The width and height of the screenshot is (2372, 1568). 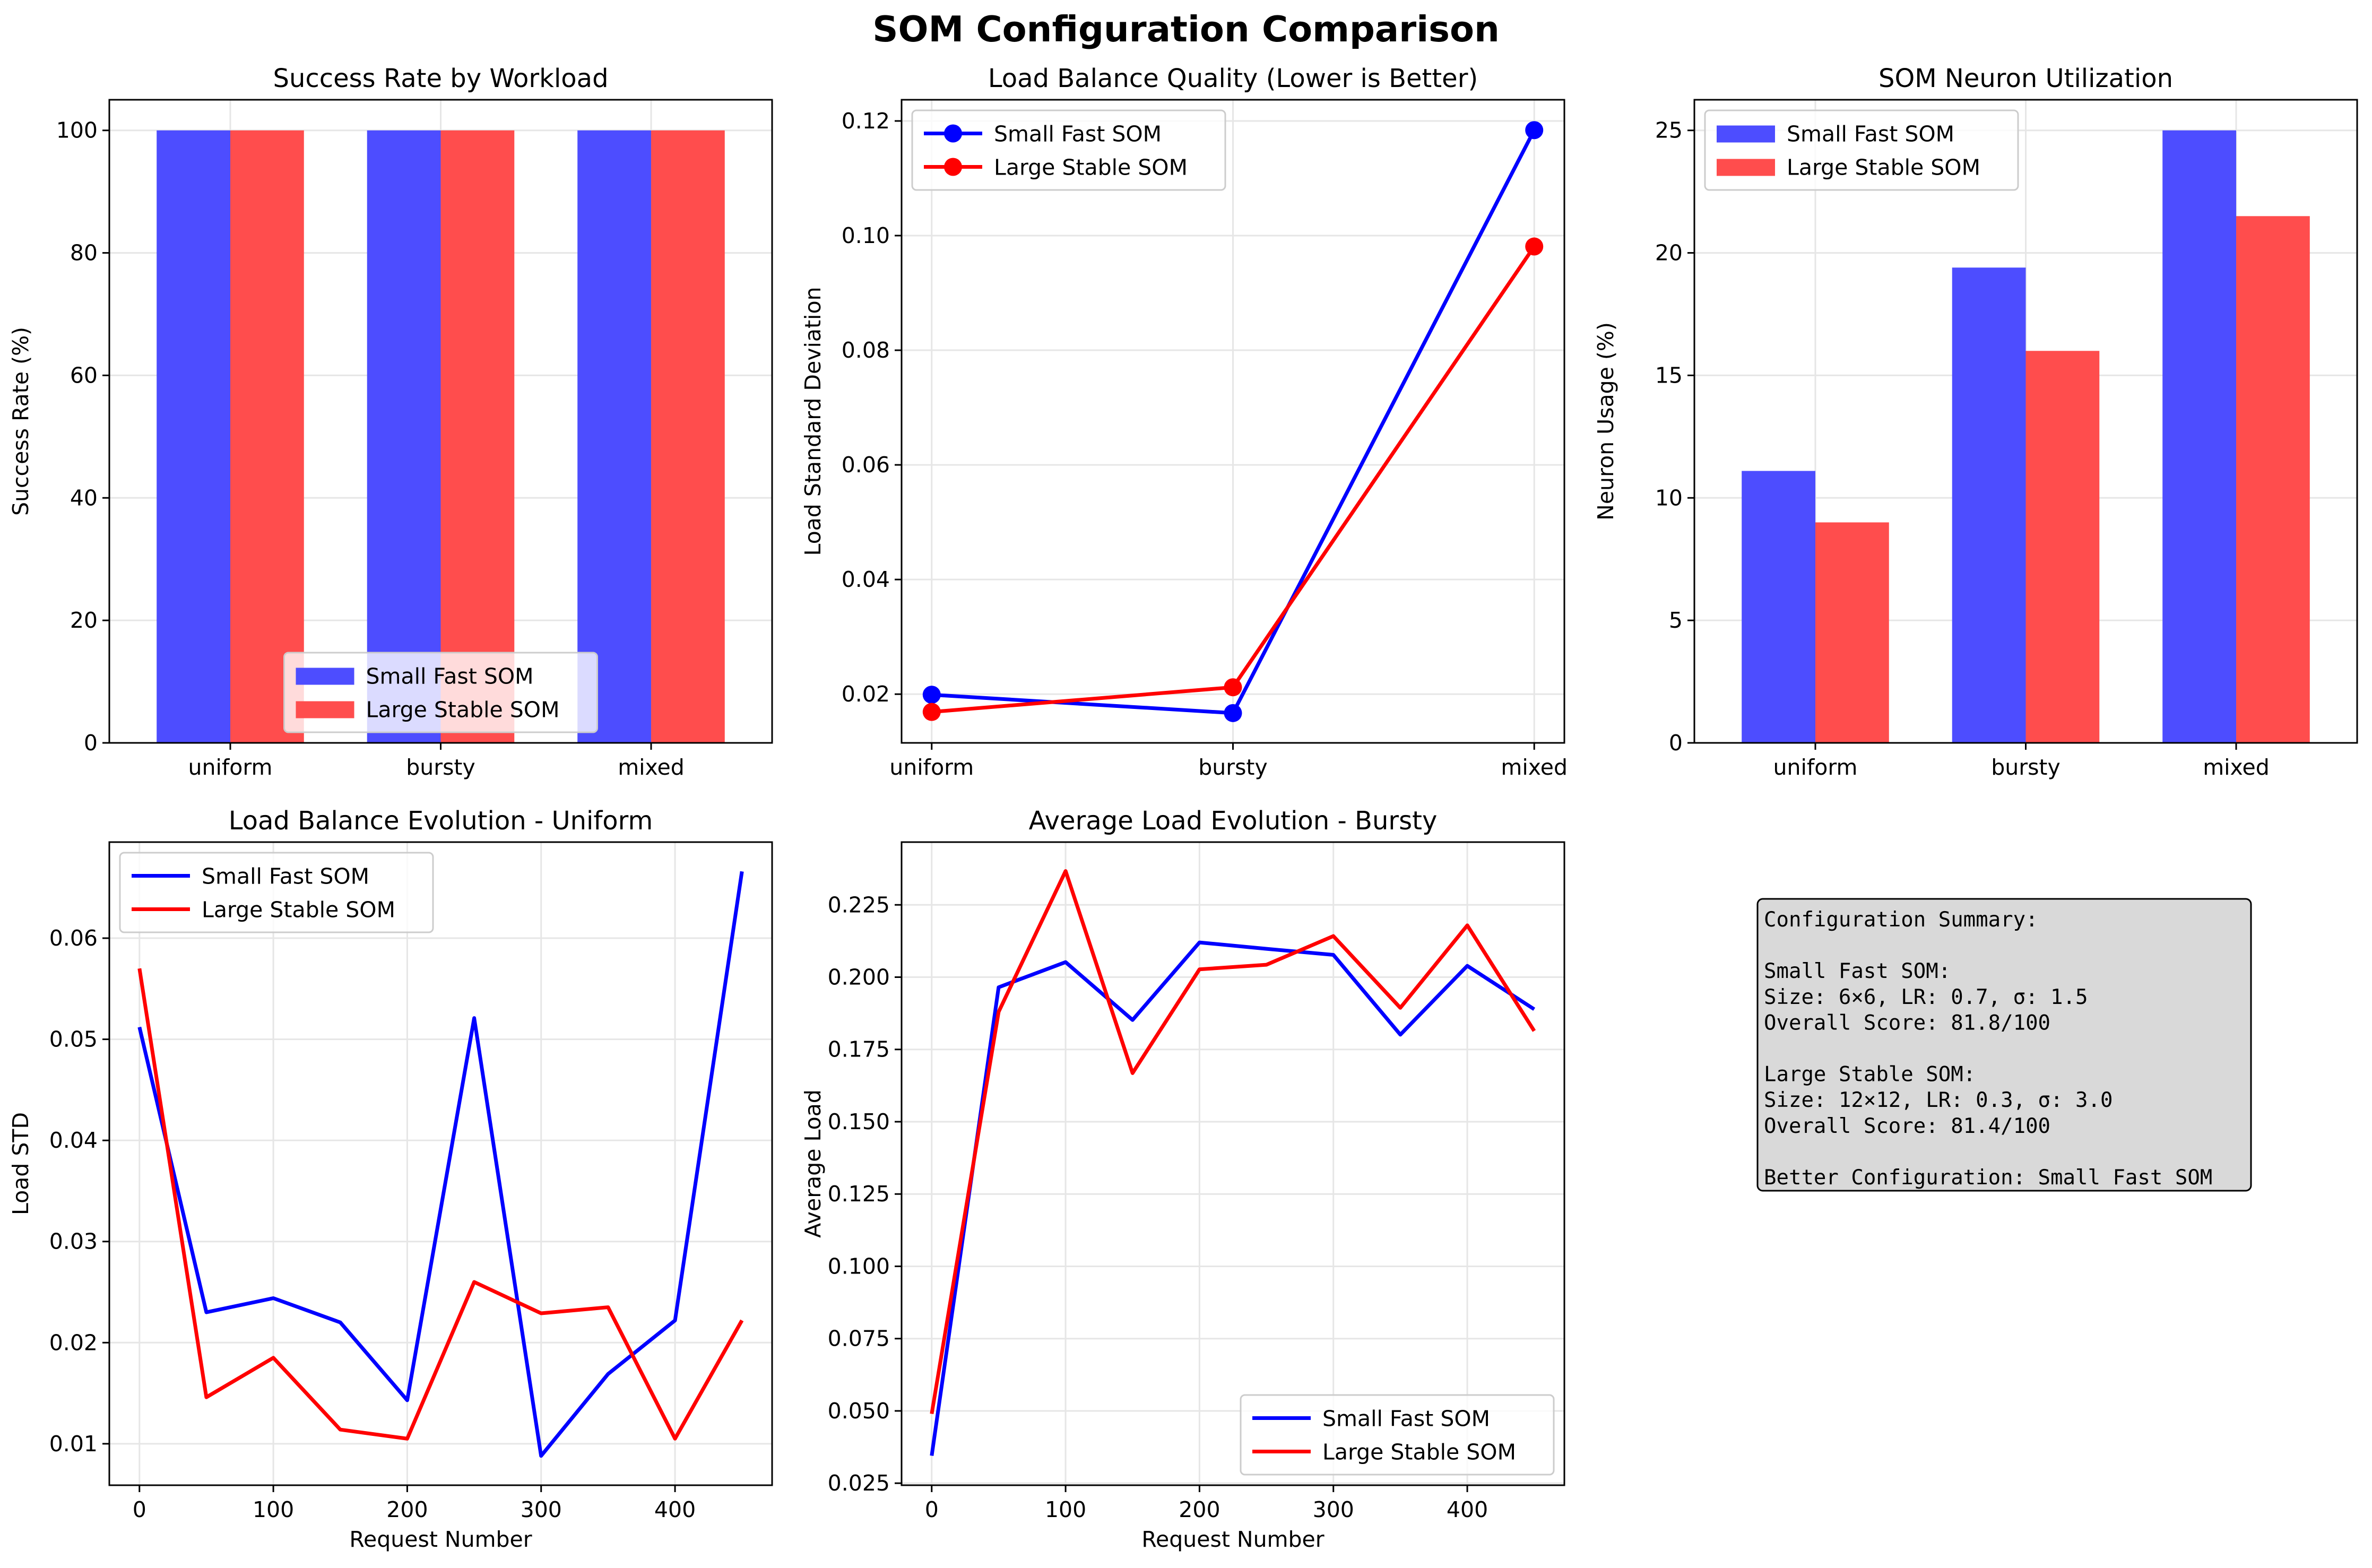 What do you see at coordinates (866, 694) in the screenshot?
I see `y-tick-label: 0.02` at bounding box center [866, 694].